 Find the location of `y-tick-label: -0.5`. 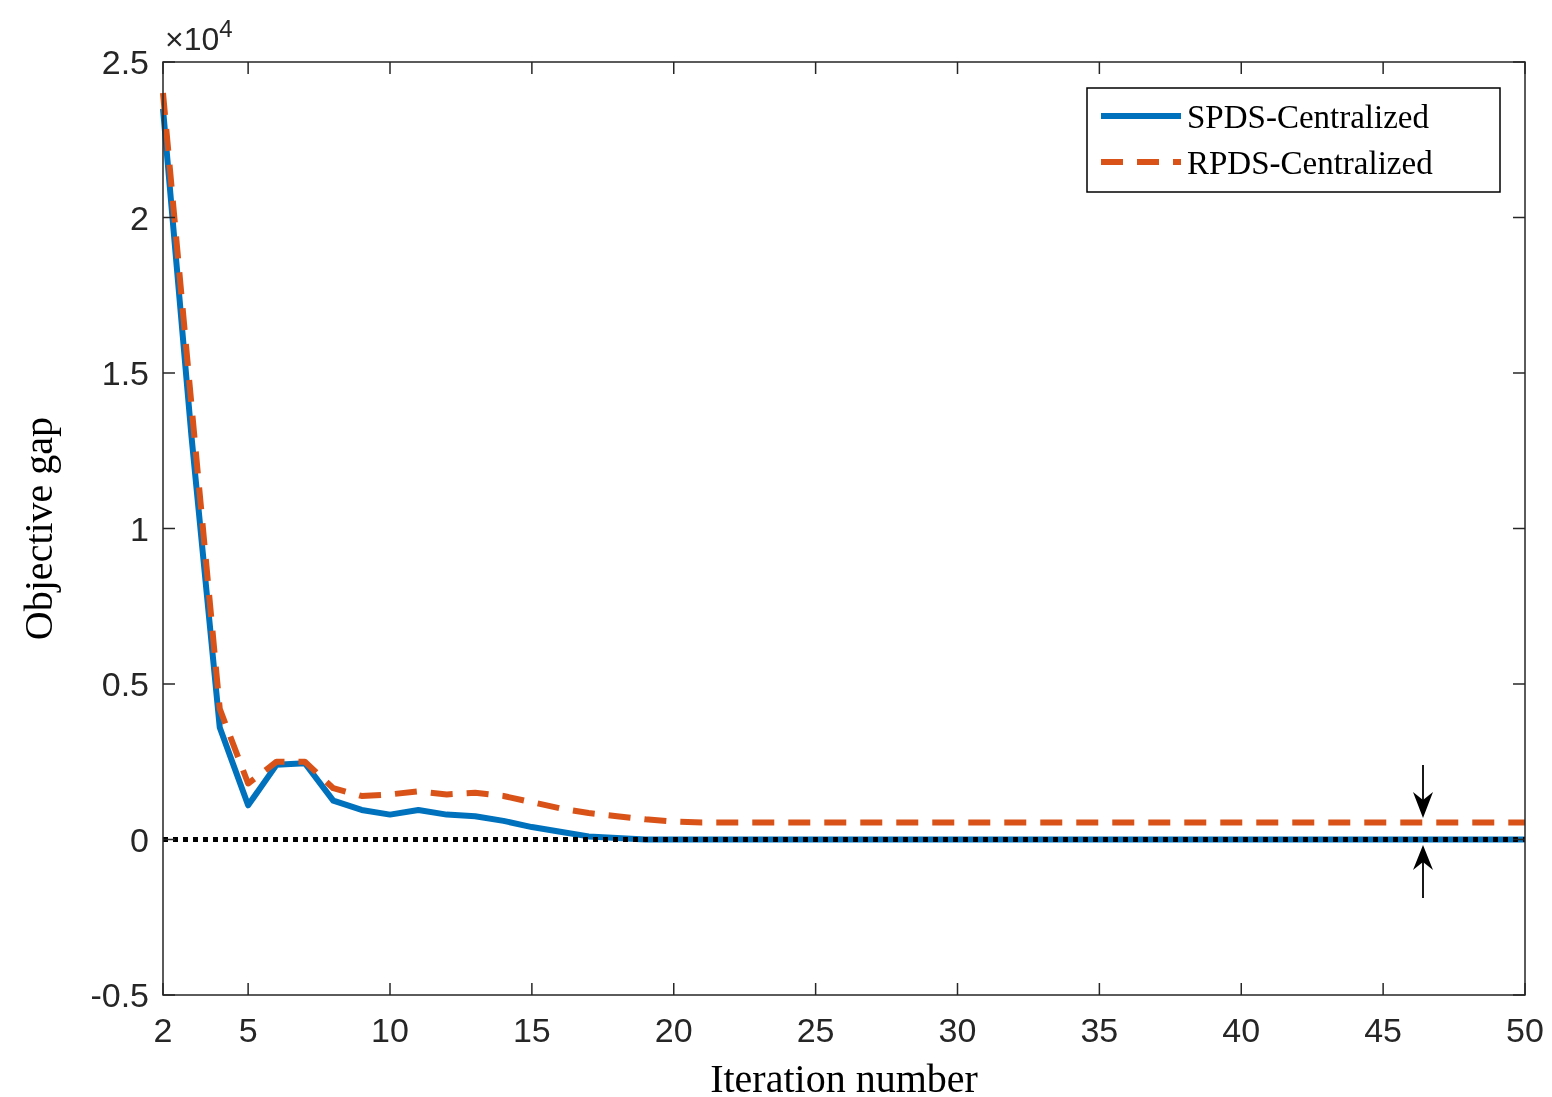

y-tick-label: -0.5 is located at coordinates (119, 995).